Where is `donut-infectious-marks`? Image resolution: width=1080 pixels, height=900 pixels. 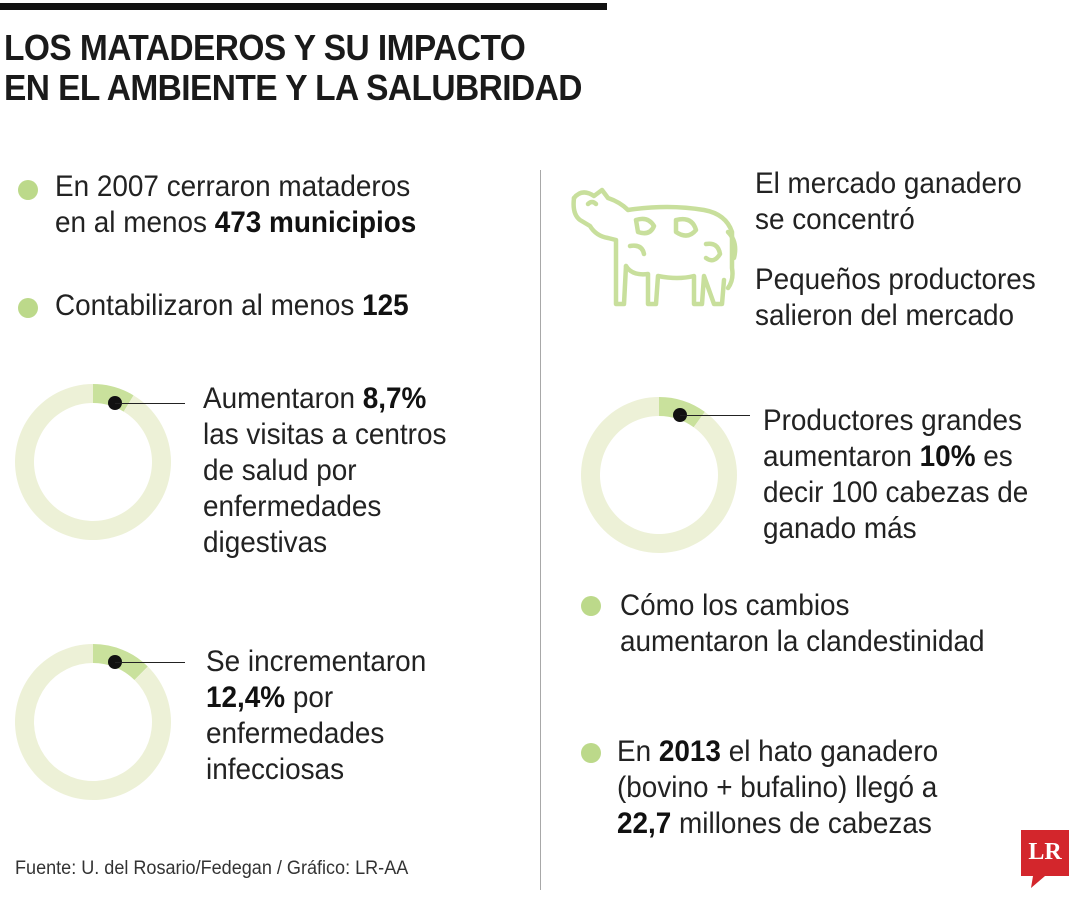
donut-infectious-marks is located at coordinates (93, 722).